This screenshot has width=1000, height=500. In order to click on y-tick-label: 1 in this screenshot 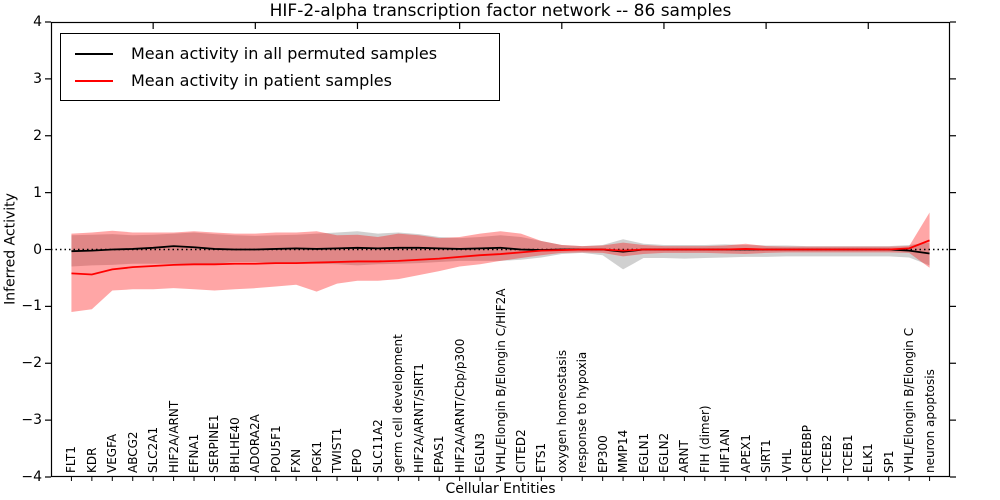, I will do `click(37, 192)`.